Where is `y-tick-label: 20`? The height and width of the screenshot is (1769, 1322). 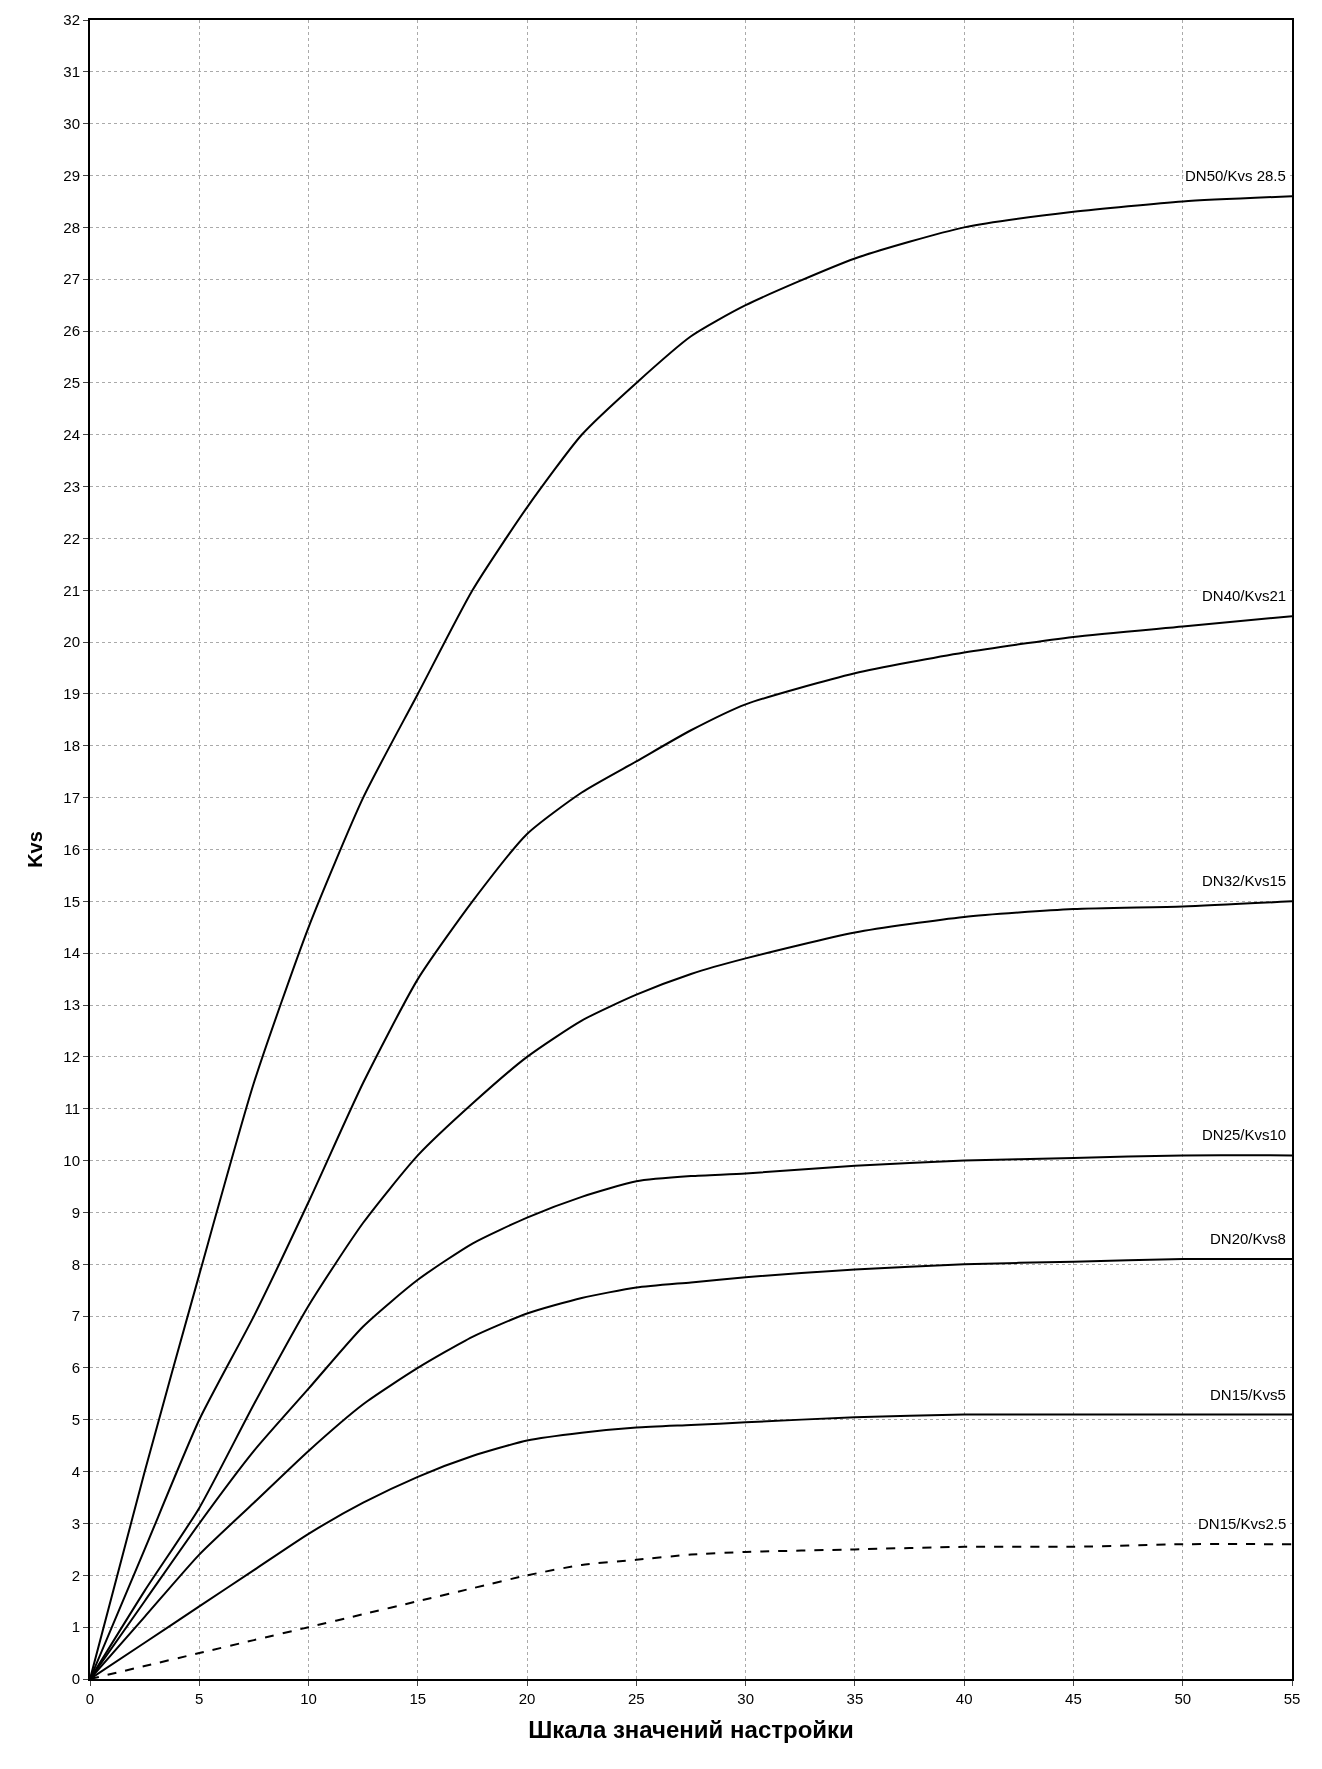 y-tick-label: 20 is located at coordinates (71, 642).